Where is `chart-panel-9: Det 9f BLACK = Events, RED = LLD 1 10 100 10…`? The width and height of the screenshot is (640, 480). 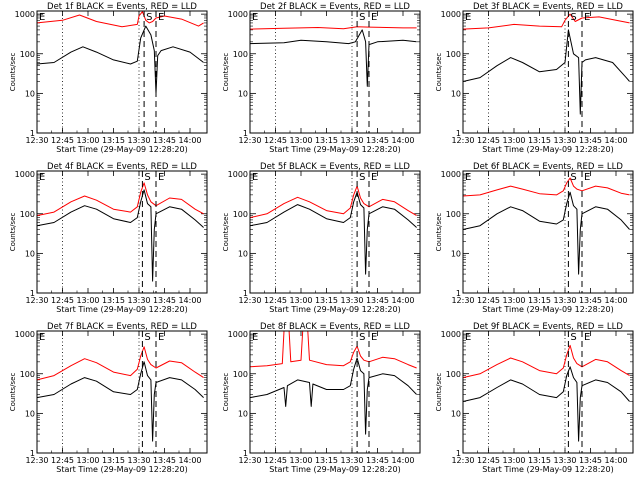 chart-panel-9: Det 9f BLACK = Events, RED = LLD 1 10 100 10… is located at coordinates (534, 398).